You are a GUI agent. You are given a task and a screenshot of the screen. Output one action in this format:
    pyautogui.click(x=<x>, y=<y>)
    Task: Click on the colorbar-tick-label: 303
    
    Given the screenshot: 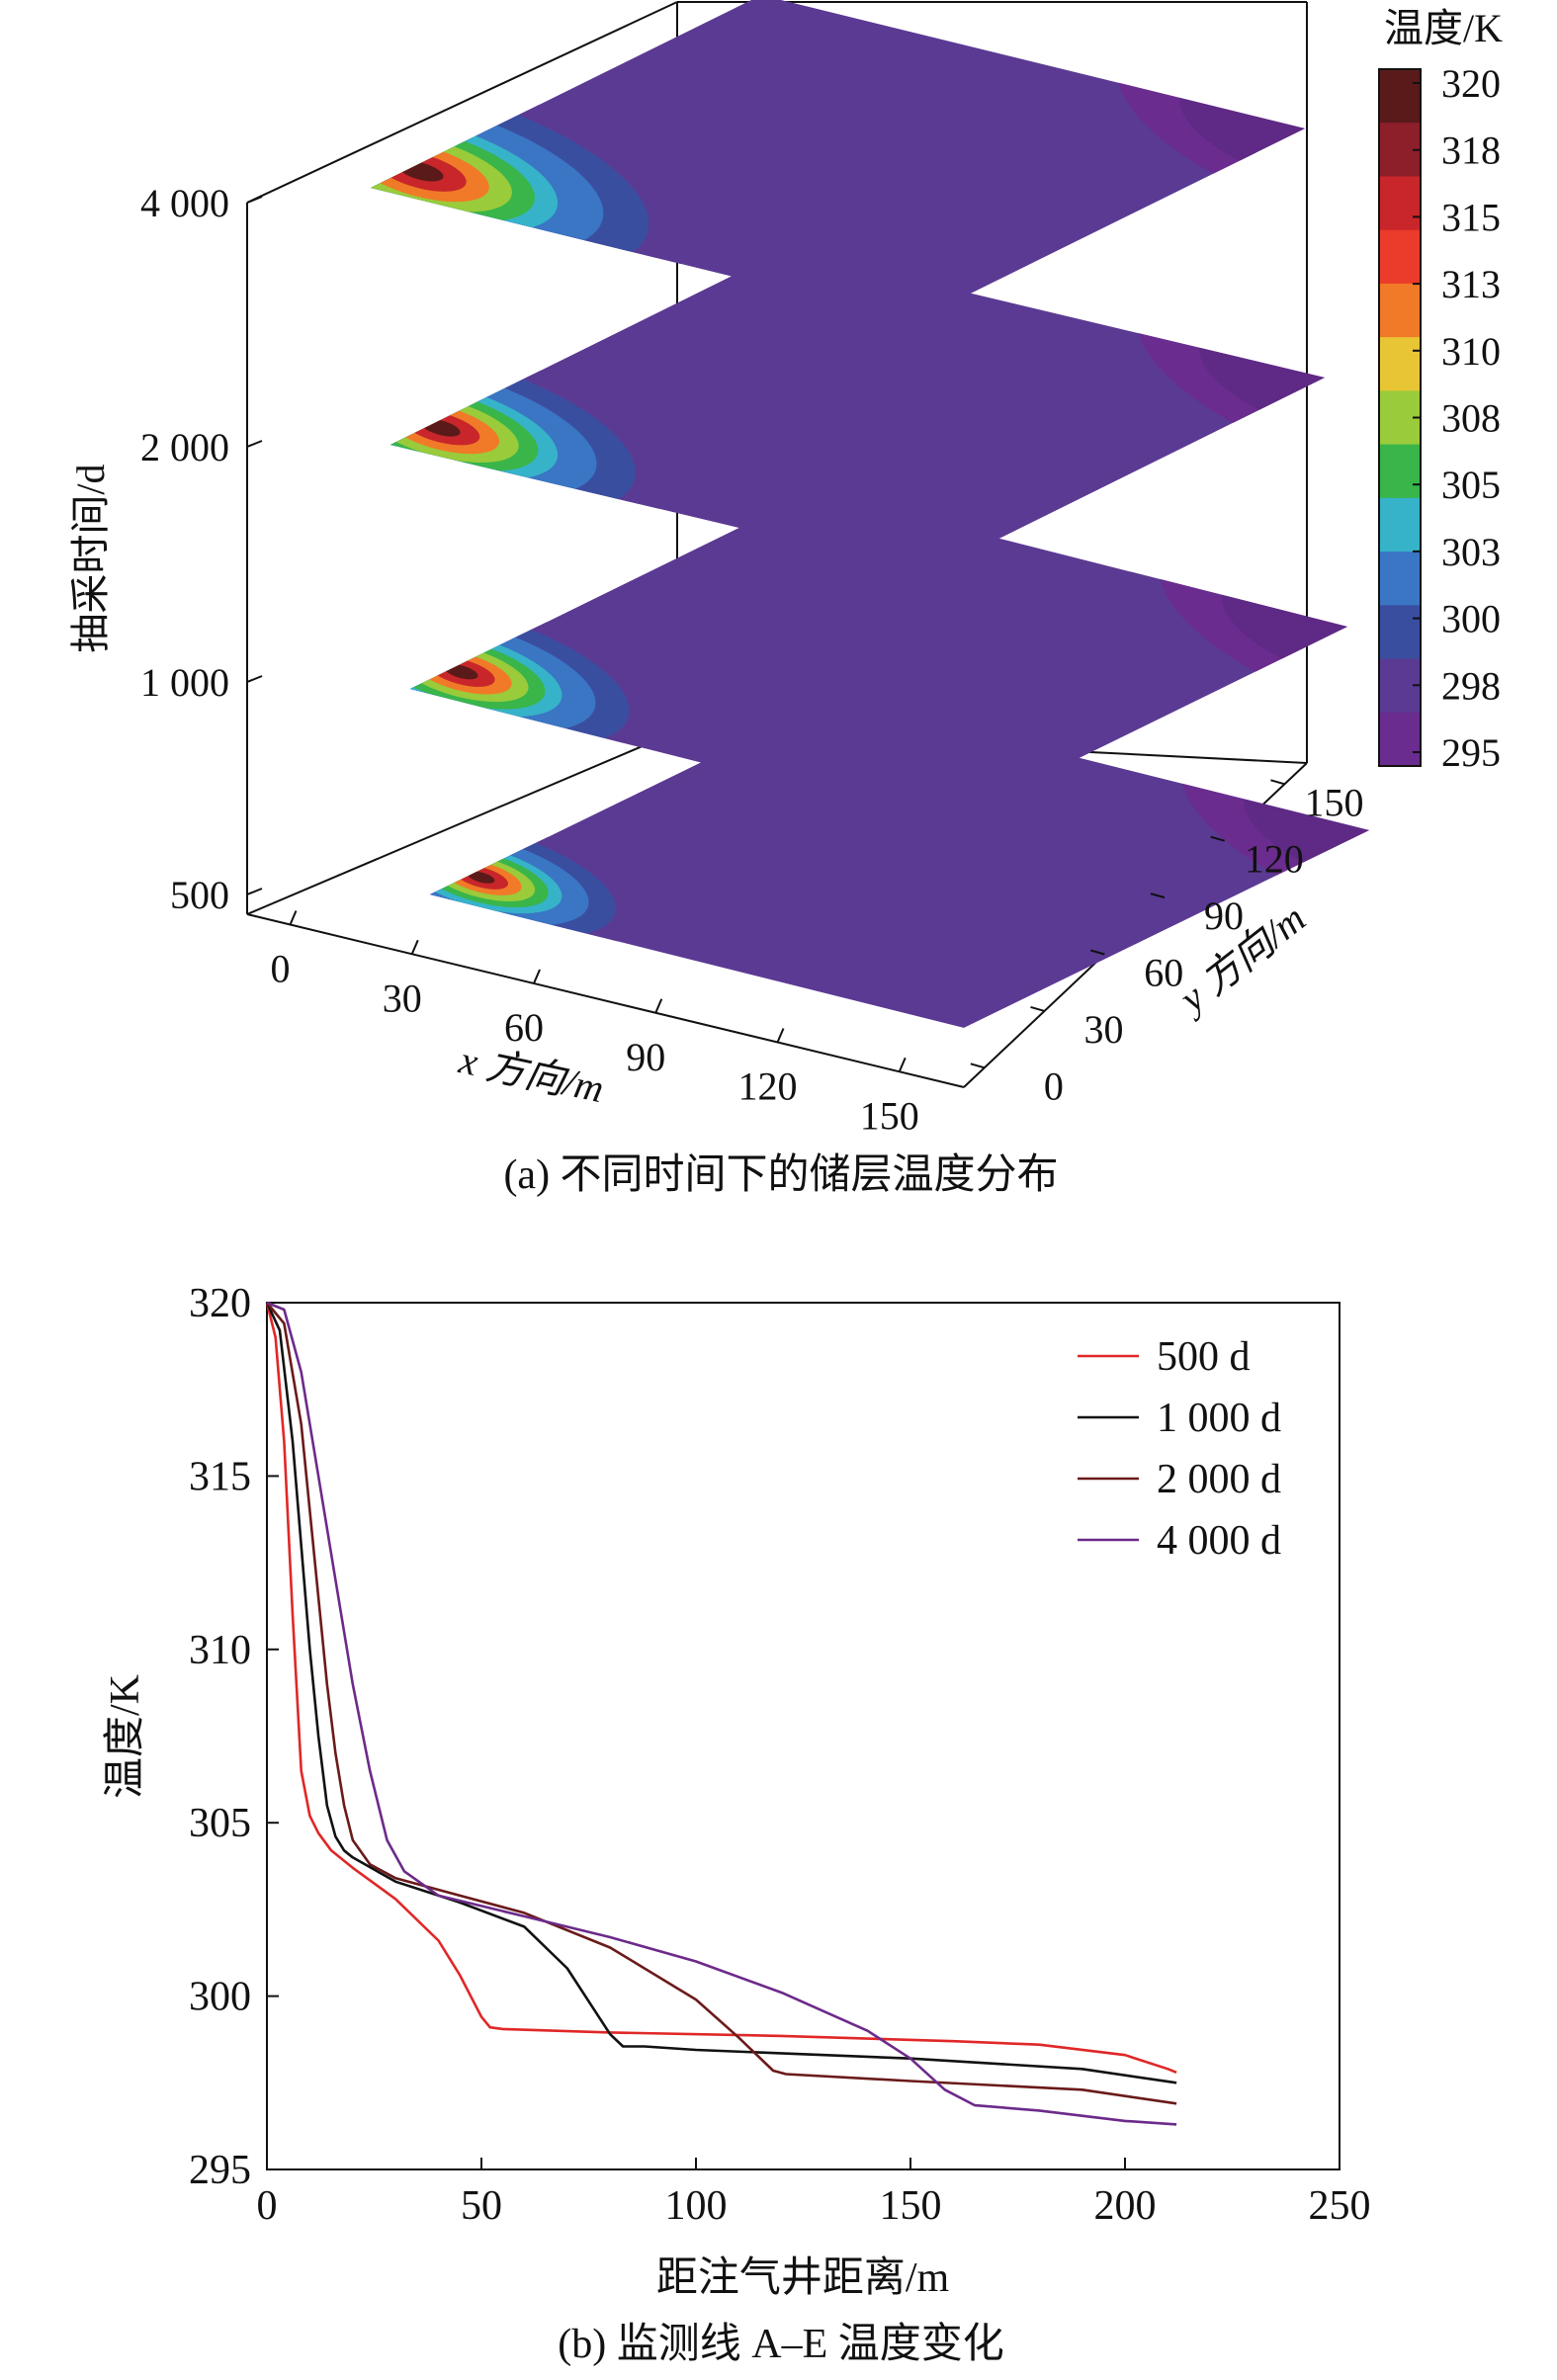 What is the action you would take?
    pyautogui.click(x=1471, y=552)
    